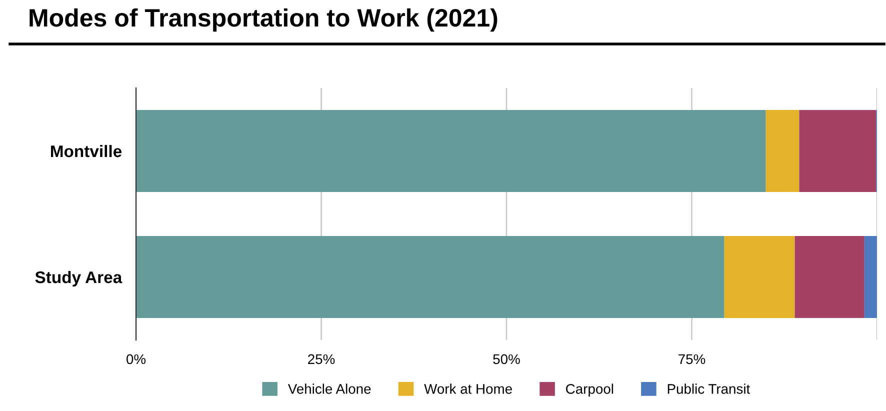 The image size is (886, 411). What do you see at coordinates (692, 359) in the screenshot?
I see `x-tick-label: 75%` at bounding box center [692, 359].